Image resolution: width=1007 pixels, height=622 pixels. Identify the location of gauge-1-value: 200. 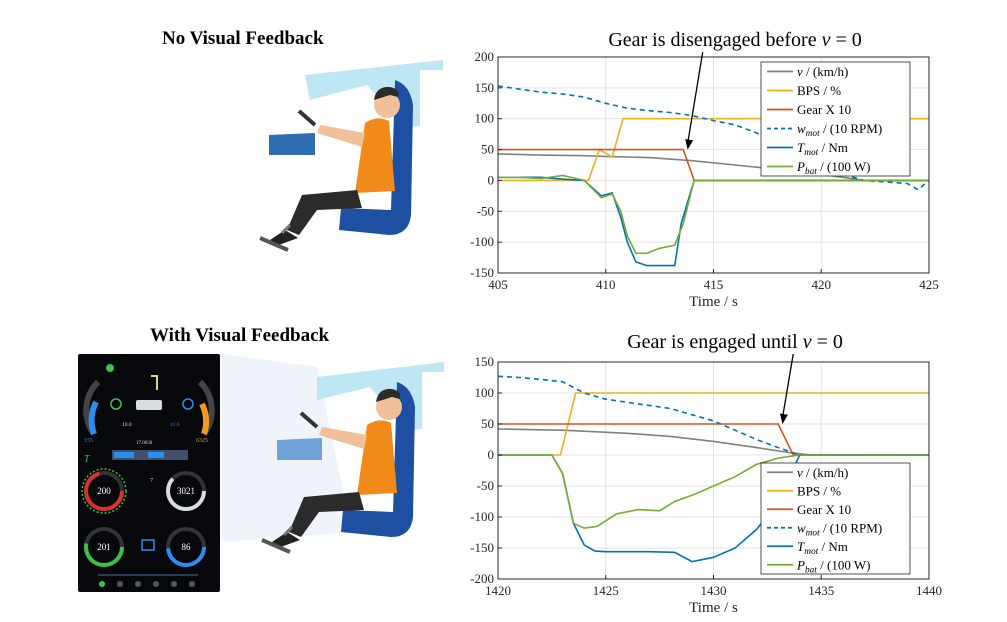
(104, 491).